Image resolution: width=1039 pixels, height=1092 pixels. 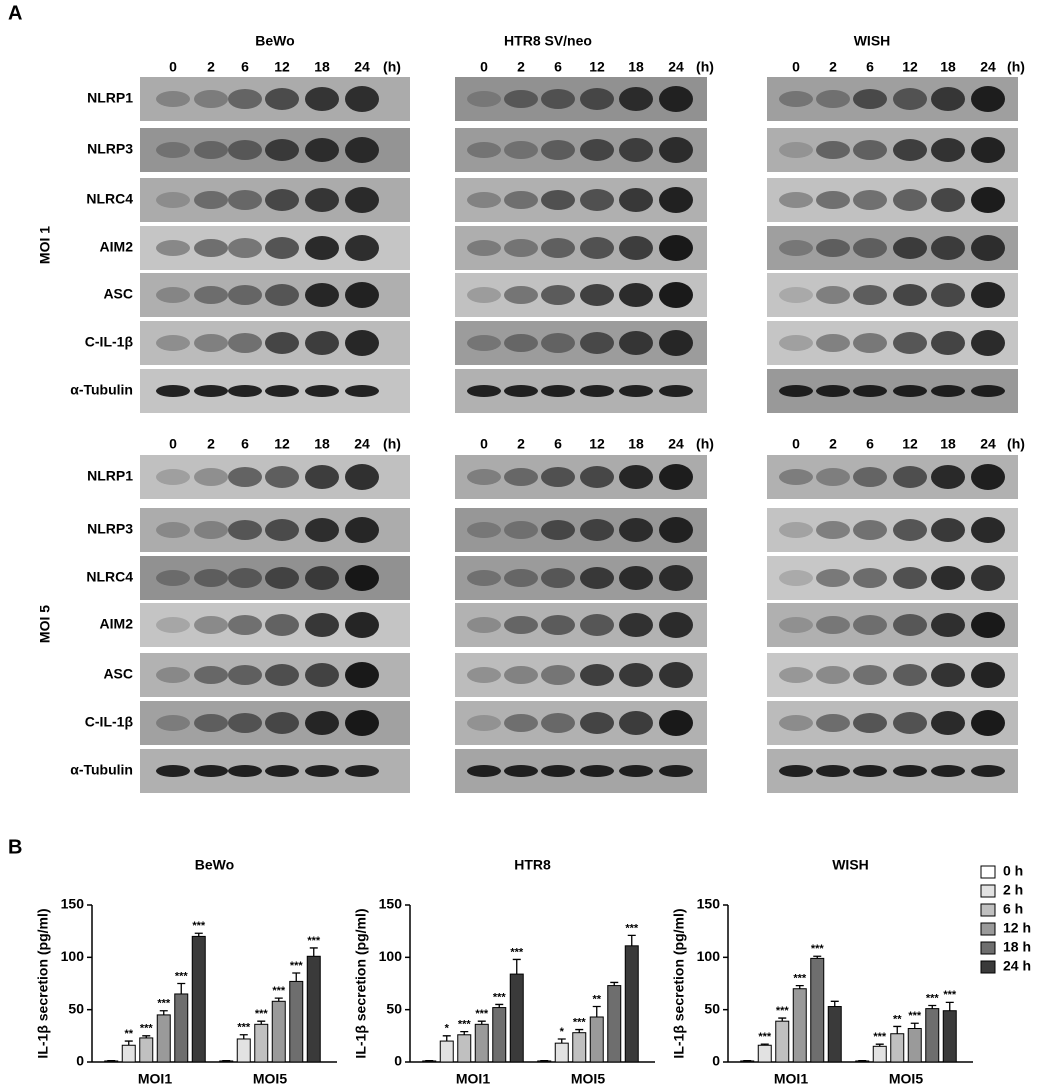 I want to click on legend-label: 12 h, so click(x=1017, y=928).